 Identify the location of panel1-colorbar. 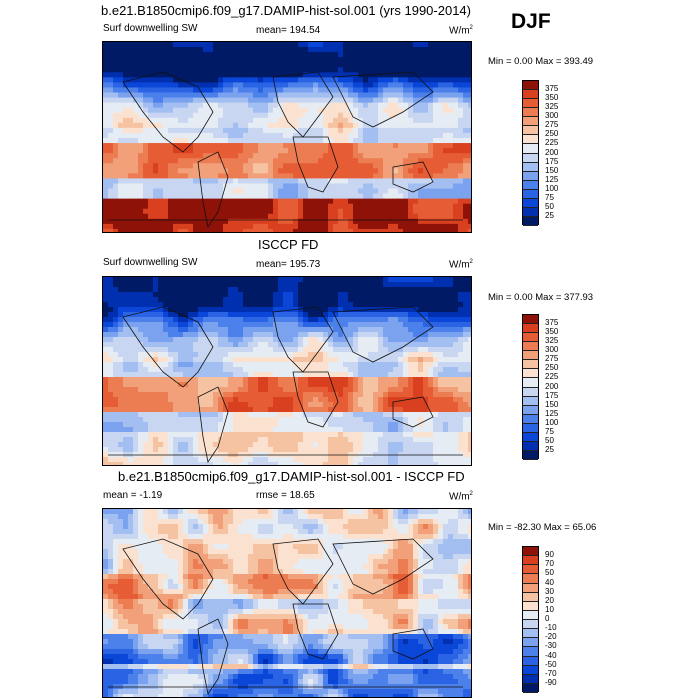
(530, 153).